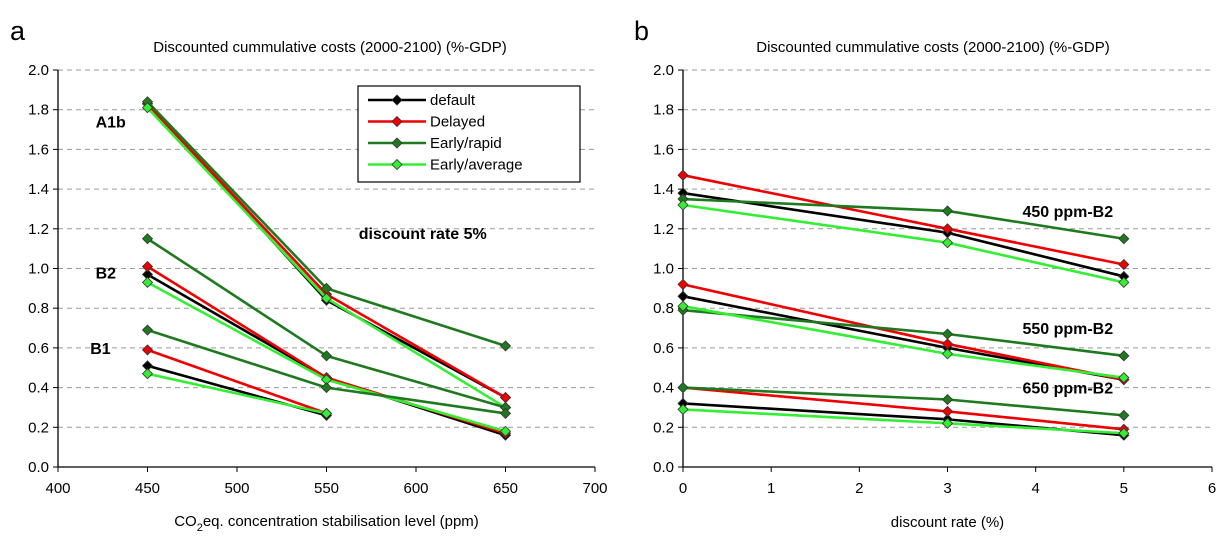  What do you see at coordinates (947, 522) in the screenshot?
I see `x-axis-title: discount rate (%)` at bounding box center [947, 522].